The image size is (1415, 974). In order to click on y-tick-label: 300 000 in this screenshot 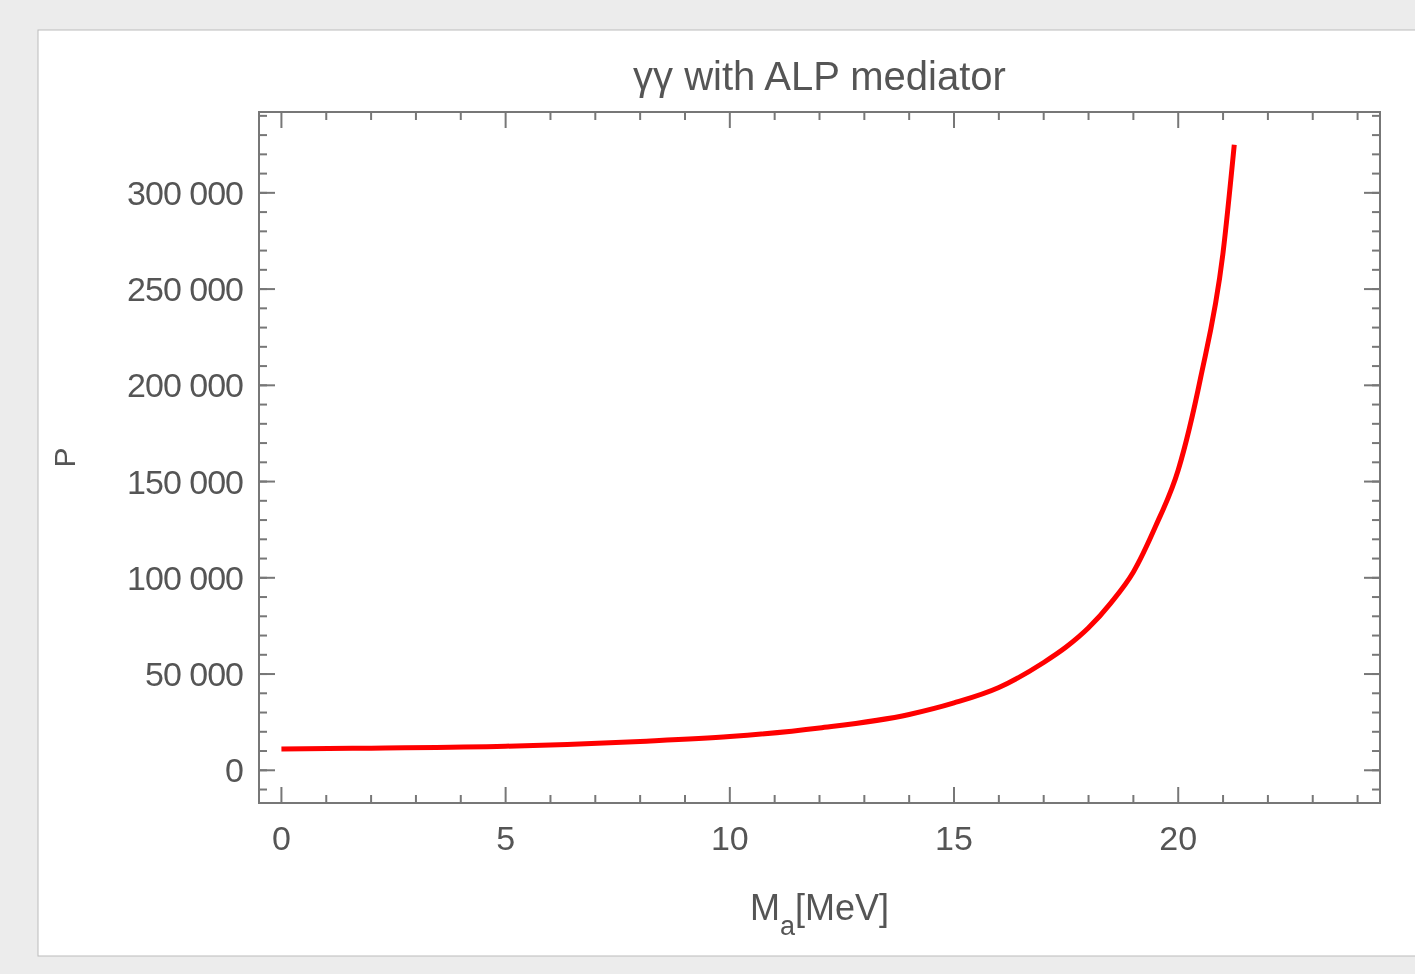, I will do `click(185, 192)`.